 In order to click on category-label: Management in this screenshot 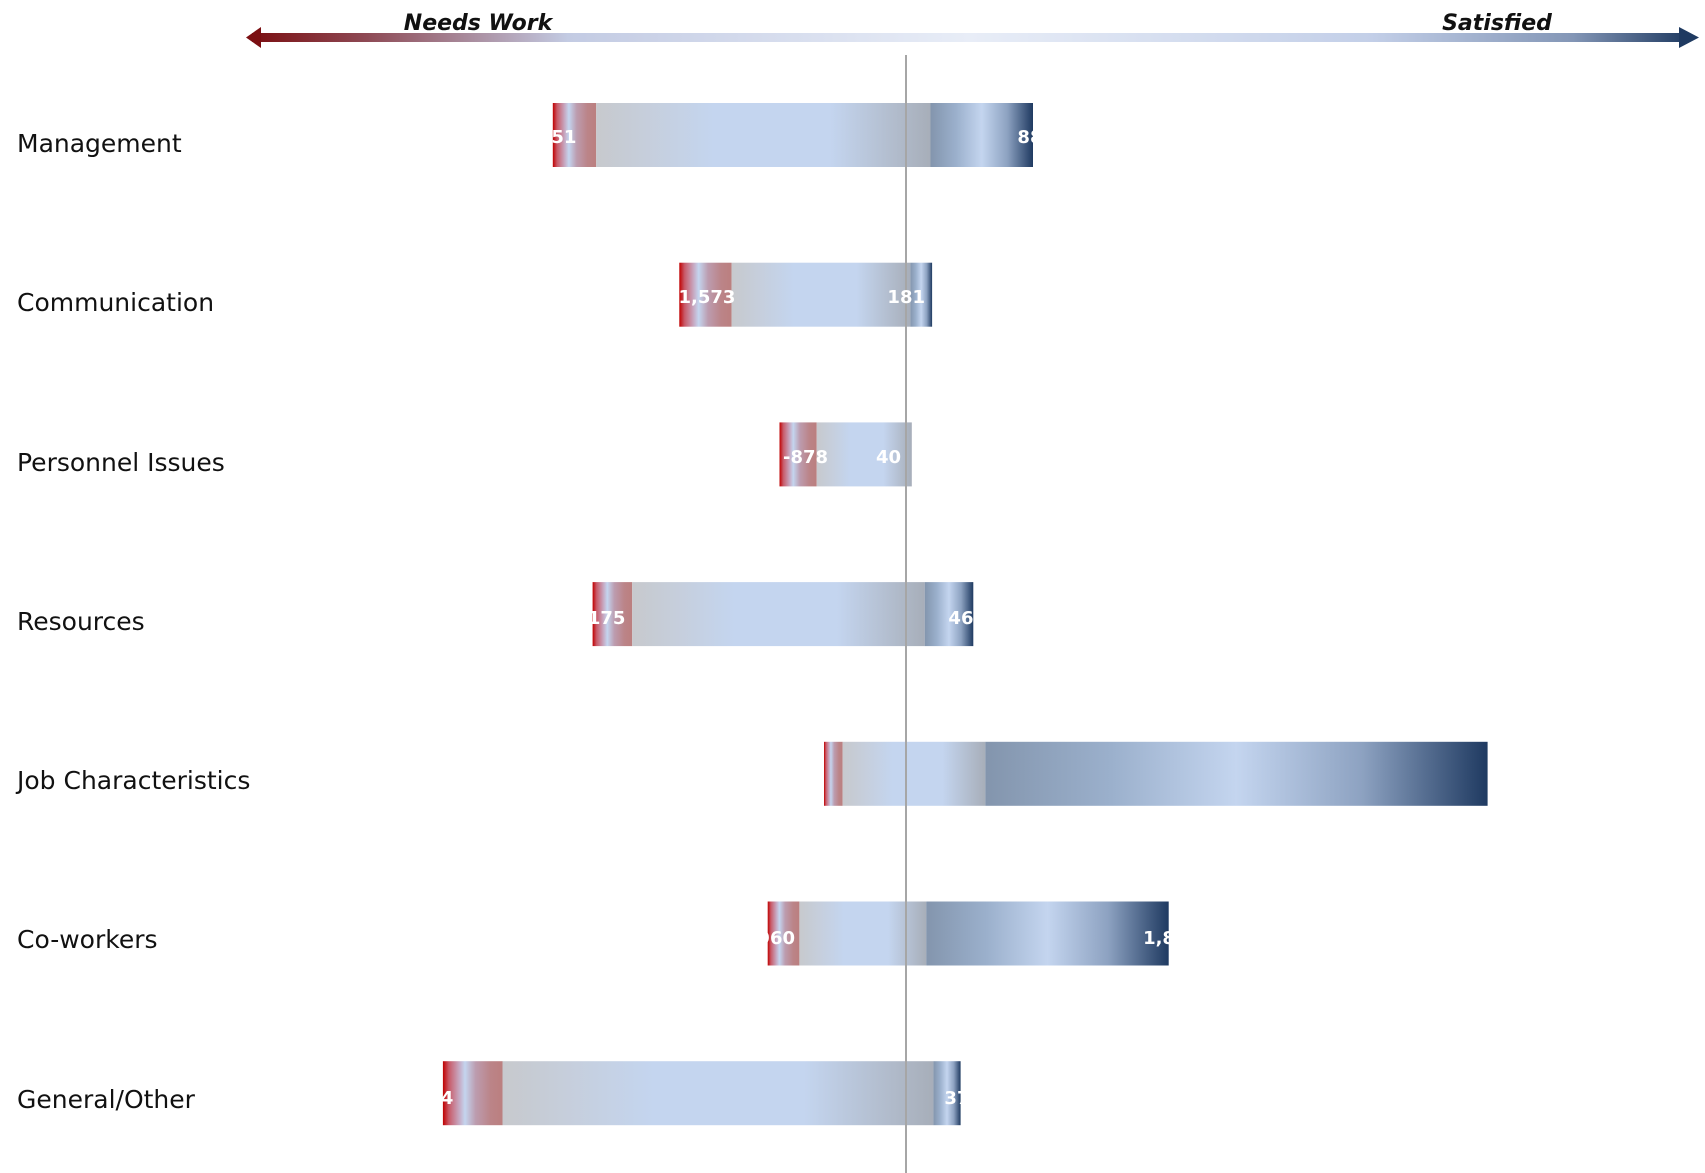, I will do `click(99, 143)`.